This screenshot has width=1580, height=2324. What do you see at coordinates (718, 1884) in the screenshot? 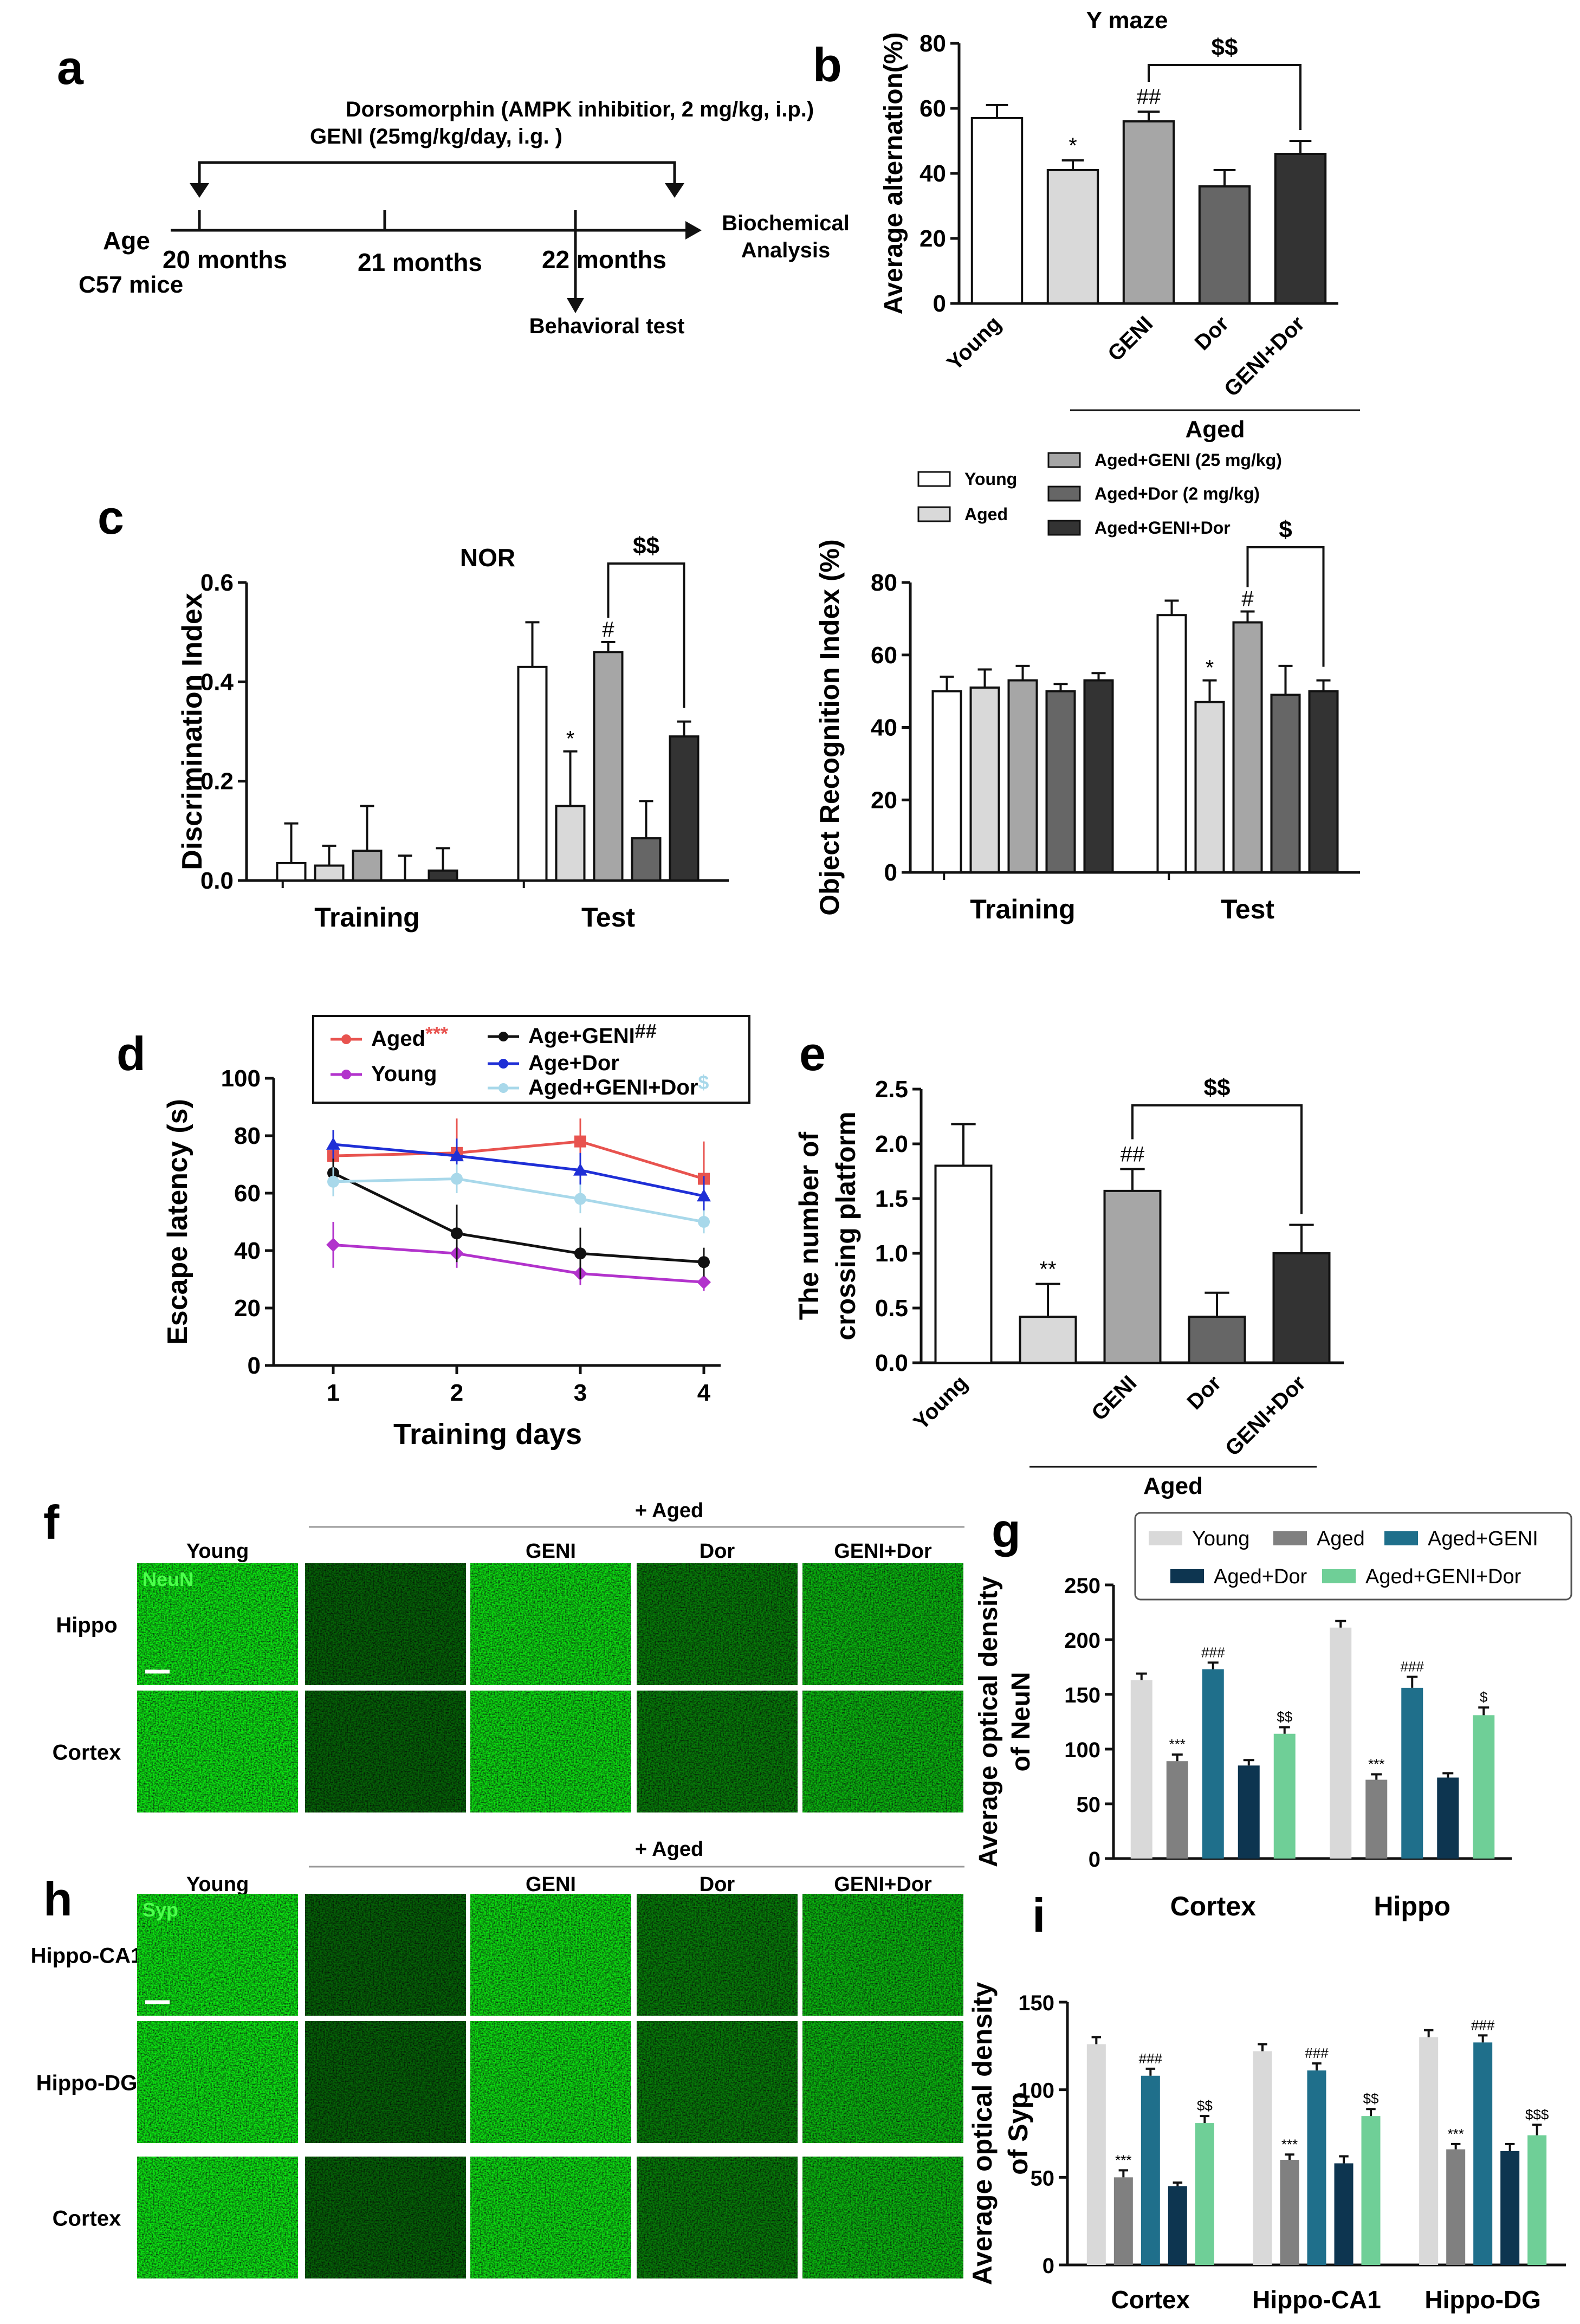
I see `column-label: Dor` at bounding box center [718, 1884].